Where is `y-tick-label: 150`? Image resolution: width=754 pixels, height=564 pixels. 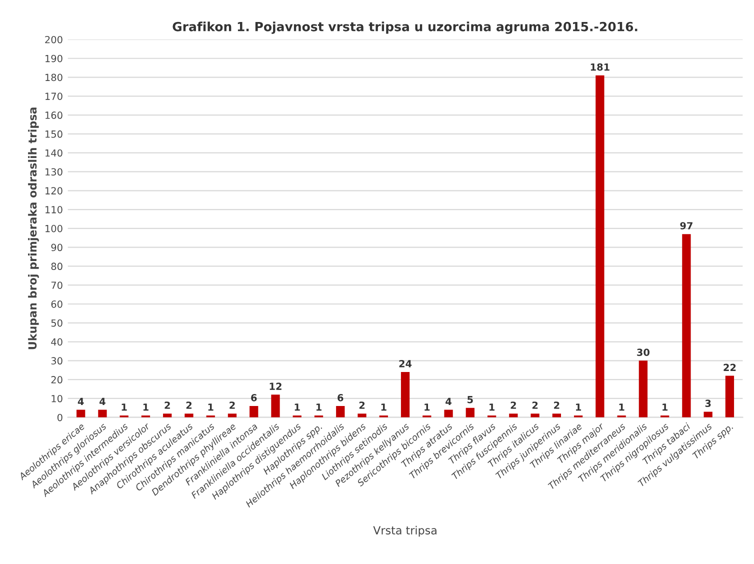
y-tick-label: 150 is located at coordinates (54, 134).